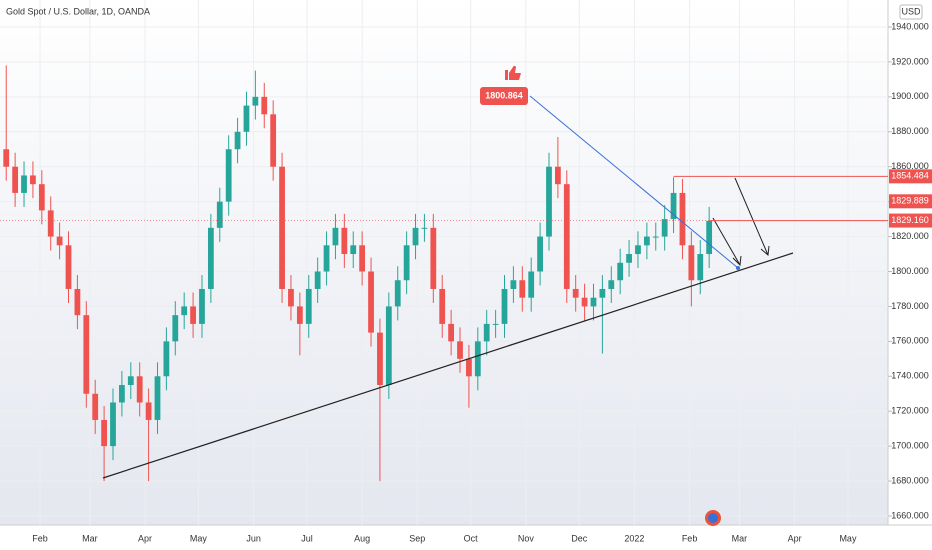  What do you see at coordinates (910, 446) in the screenshot?
I see `y-tick-label: 1700.000` at bounding box center [910, 446].